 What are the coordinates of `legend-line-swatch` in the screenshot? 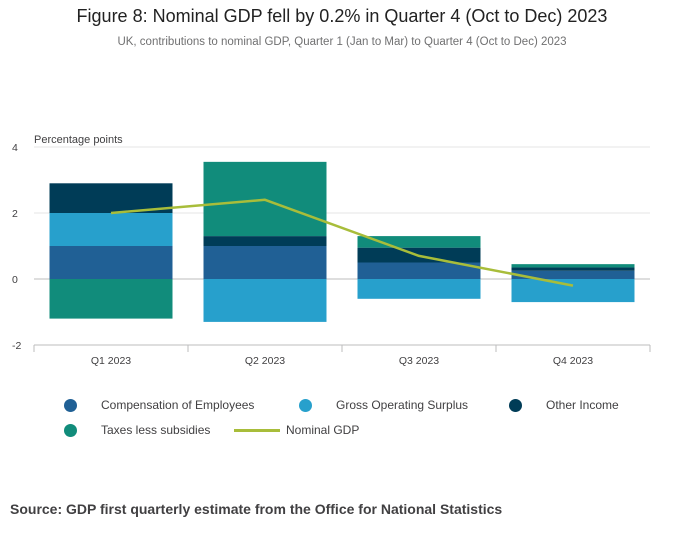 It's located at (257, 430).